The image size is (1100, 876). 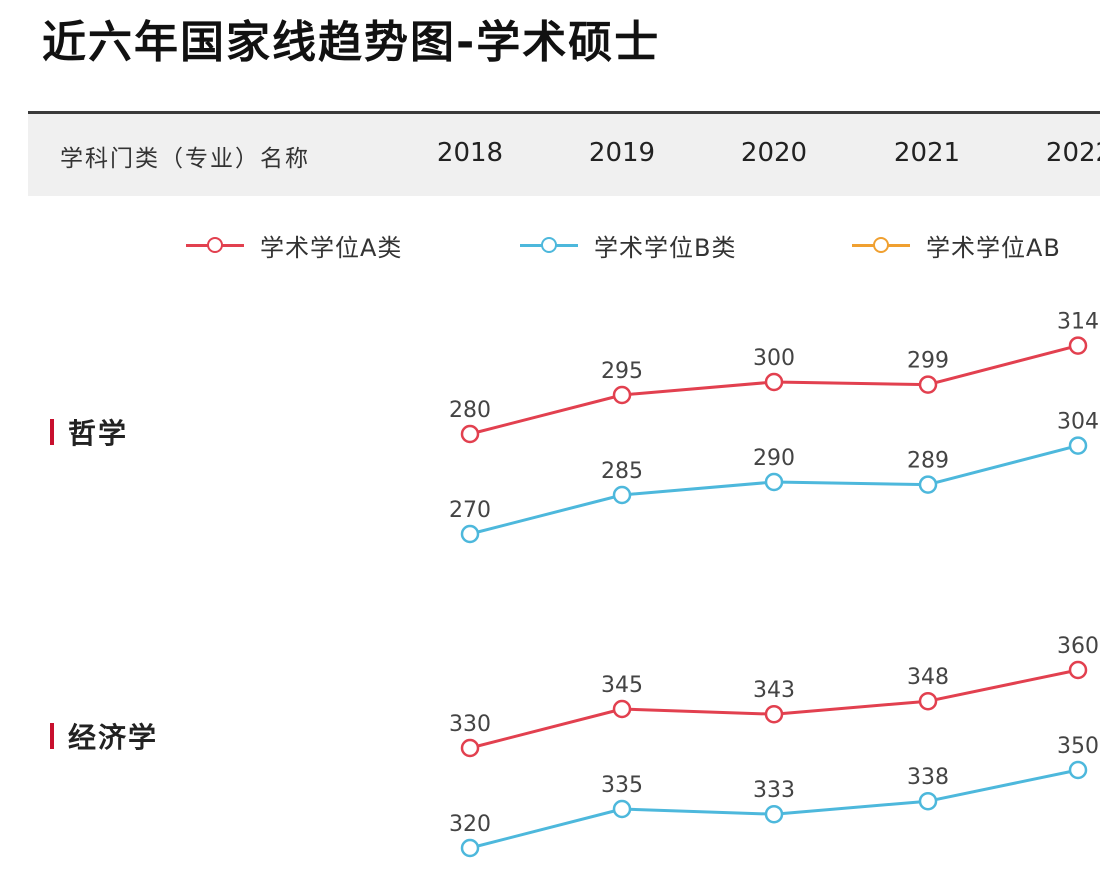 What do you see at coordinates (622, 471) in the screenshot?
I see `data-label-philosophy-b-2019: 285` at bounding box center [622, 471].